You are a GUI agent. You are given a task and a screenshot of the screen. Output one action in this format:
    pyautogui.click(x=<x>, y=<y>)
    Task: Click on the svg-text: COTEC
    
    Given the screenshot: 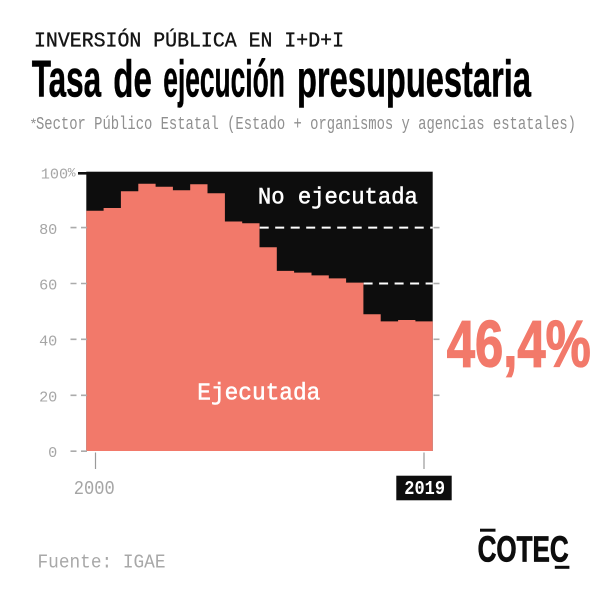 What is the action you would take?
    pyautogui.click(x=523, y=549)
    